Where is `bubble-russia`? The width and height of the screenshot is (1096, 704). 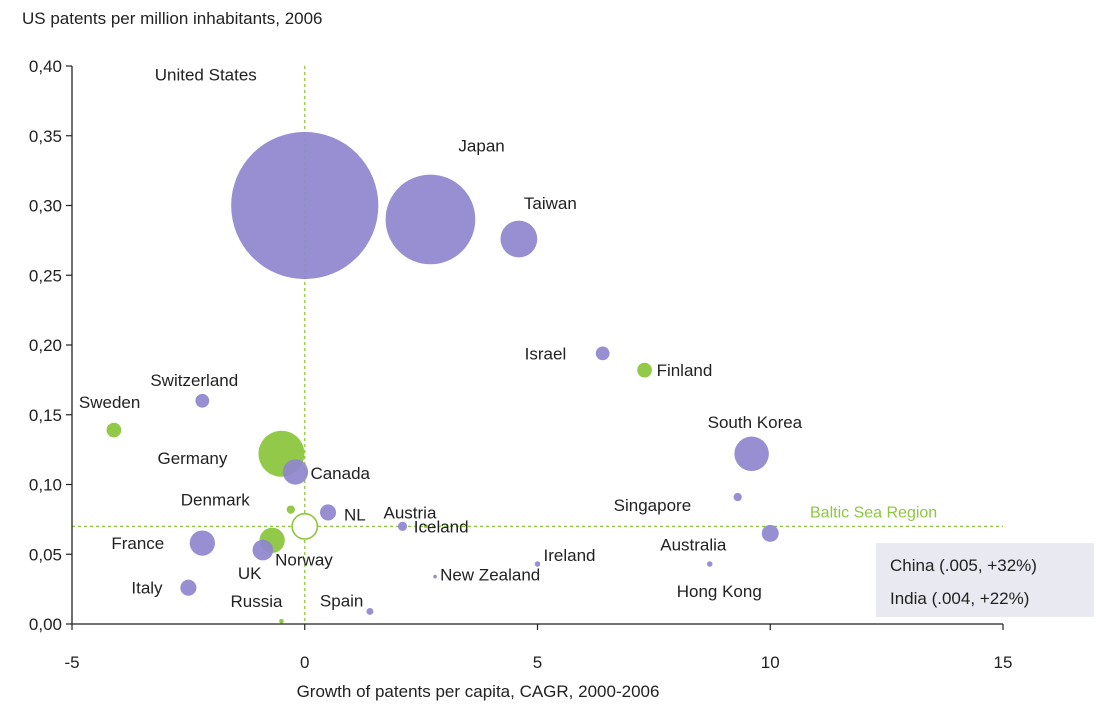
bubble-russia is located at coordinates (281, 621).